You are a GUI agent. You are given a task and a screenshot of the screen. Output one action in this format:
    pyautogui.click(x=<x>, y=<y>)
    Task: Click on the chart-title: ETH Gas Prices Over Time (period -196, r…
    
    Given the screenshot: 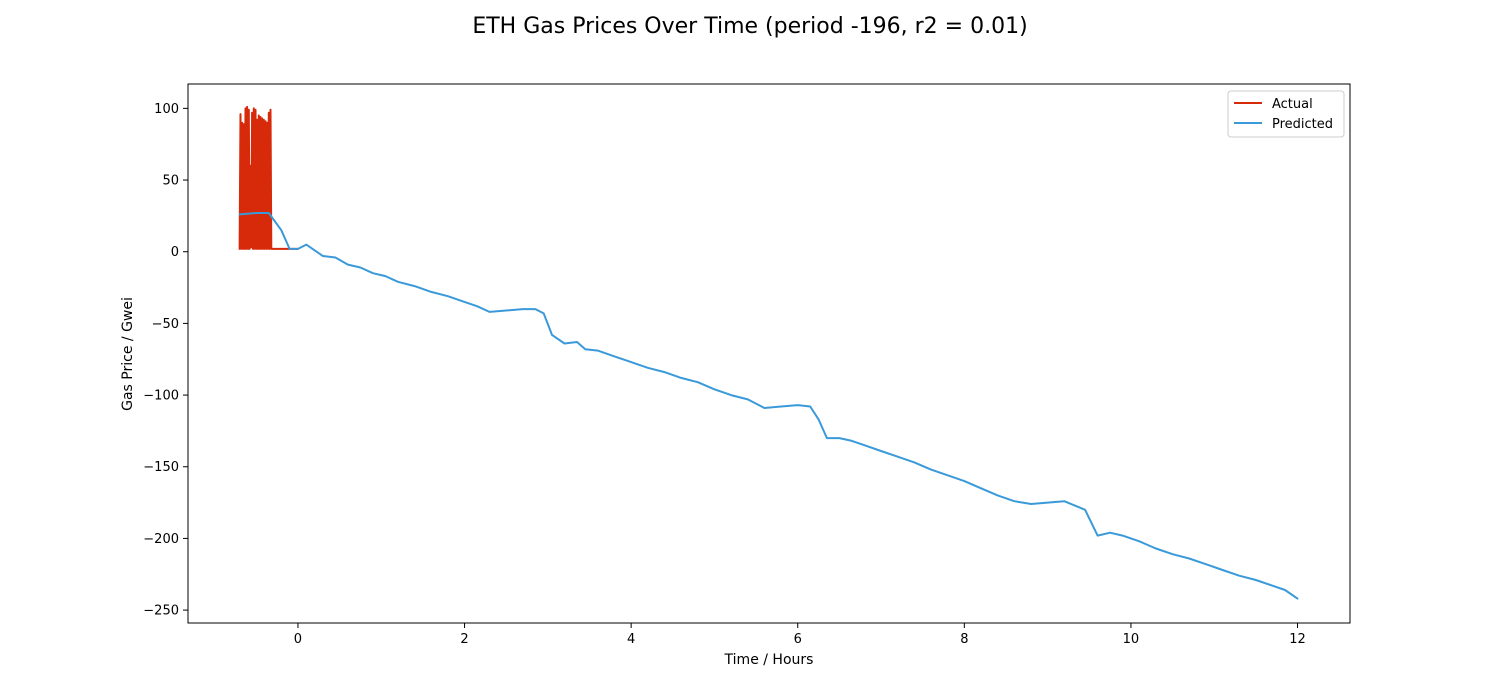 What is the action you would take?
    pyautogui.click(x=749, y=26)
    